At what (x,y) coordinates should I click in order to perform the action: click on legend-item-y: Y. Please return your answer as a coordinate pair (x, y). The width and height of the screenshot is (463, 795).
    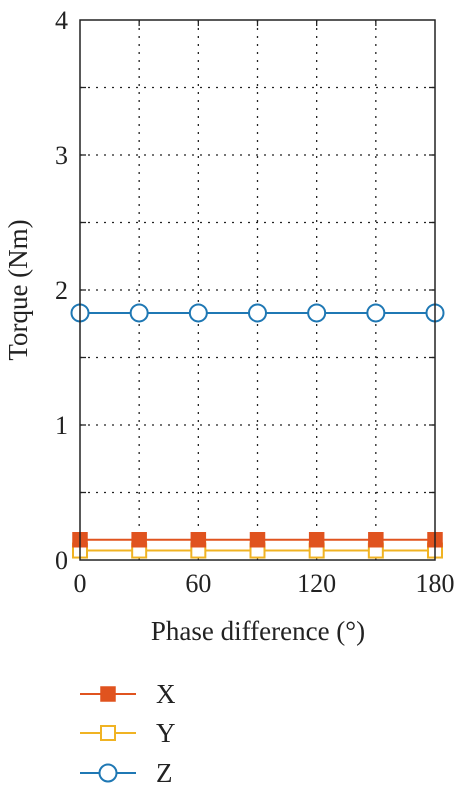
    Looking at the image, I should click on (128, 733).